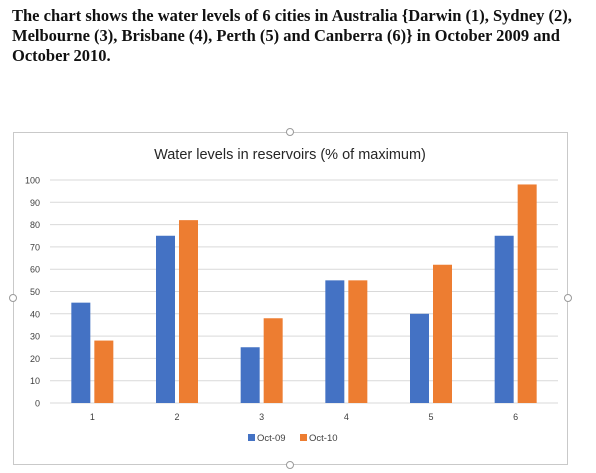 Image resolution: width=596 pixels, height=473 pixels. I want to click on resize-handle-top, so click(290, 132).